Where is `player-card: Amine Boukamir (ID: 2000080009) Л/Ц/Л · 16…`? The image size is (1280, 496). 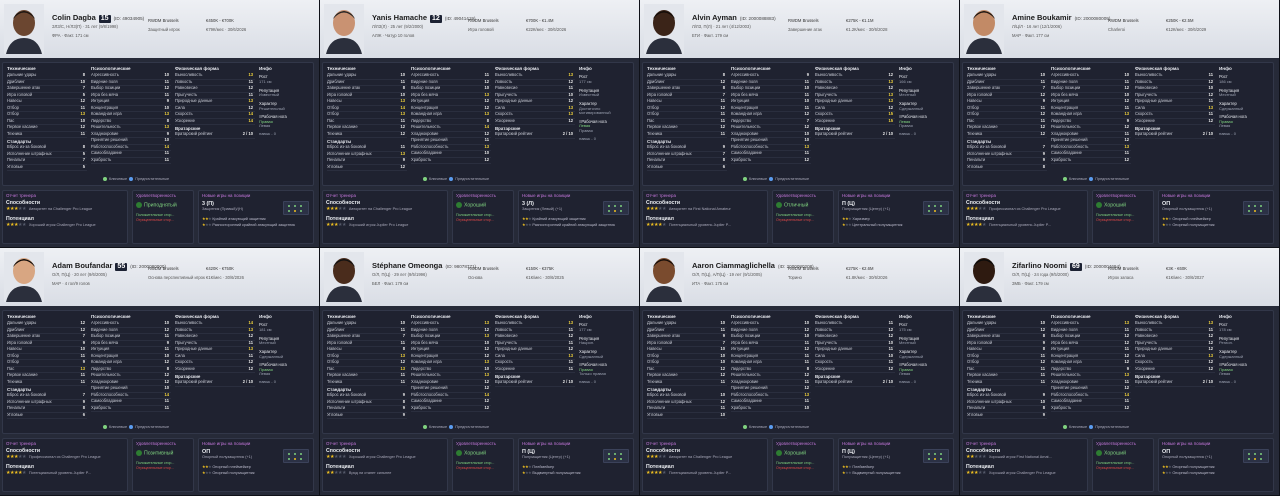 player-card: Amine Boukamir (ID: 2000080009) Л/Ц/Л · 16… is located at coordinates (1120, 124).